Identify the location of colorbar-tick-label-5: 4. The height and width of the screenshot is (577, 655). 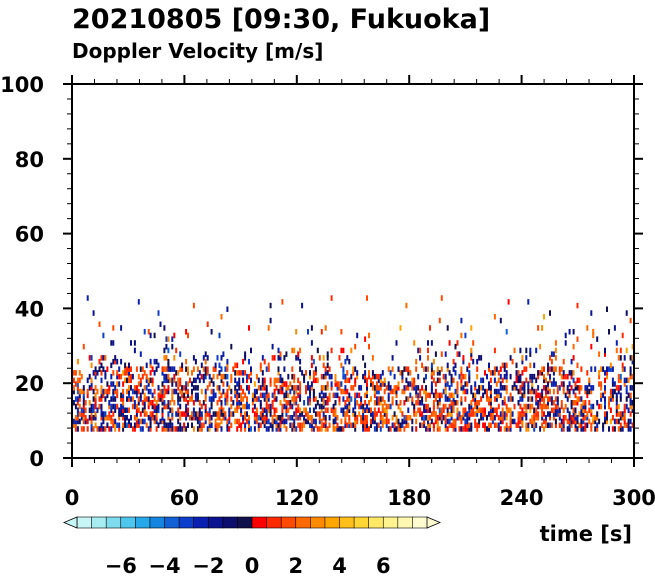
(339, 565).